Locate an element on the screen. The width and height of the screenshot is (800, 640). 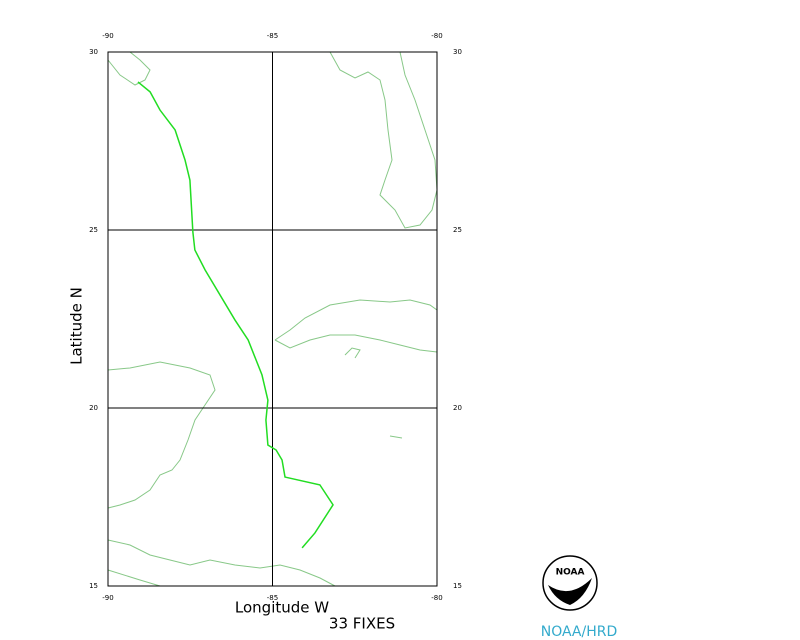
fixes-count: 33 FIXES is located at coordinates (362, 624).